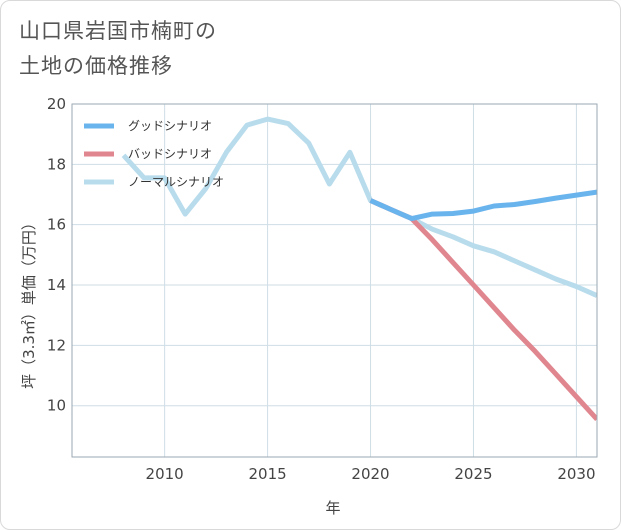  I want to click on x-axis-title: 年, so click(332, 508).